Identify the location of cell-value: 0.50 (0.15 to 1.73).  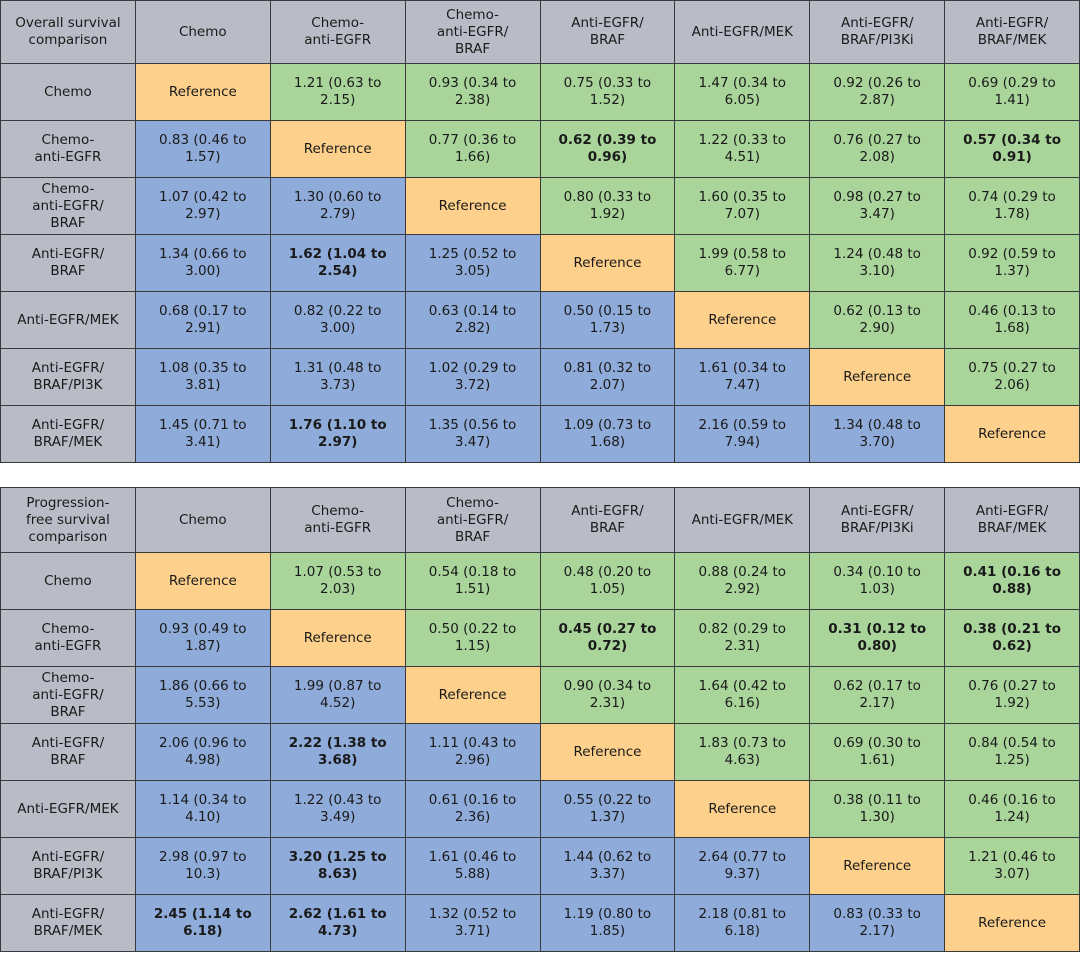
(607, 319).